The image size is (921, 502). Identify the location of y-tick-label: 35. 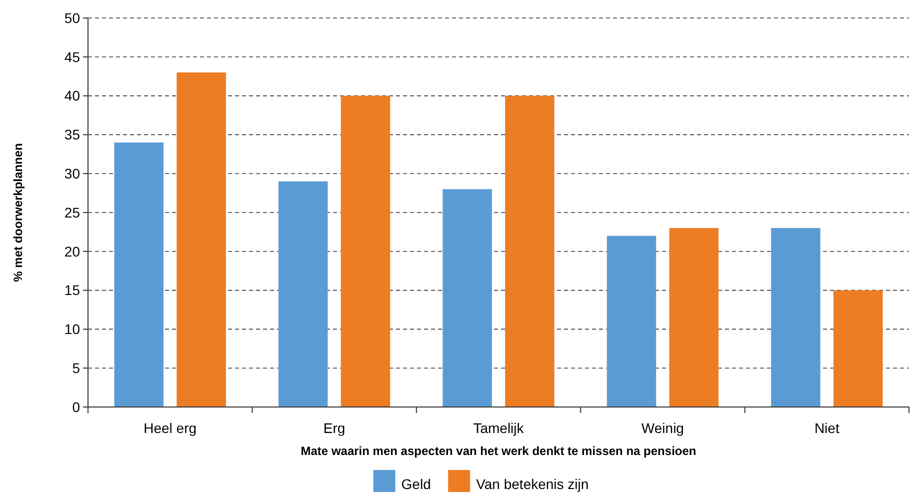
(72, 134).